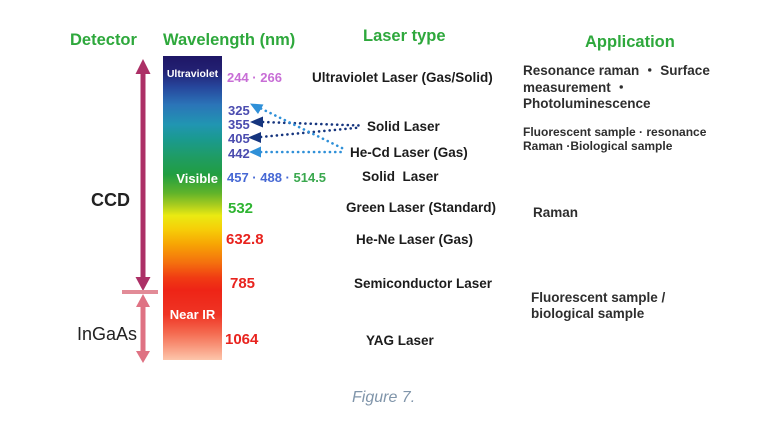 This screenshot has height=437, width=768. Describe the element at coordinates (296, 152) in the screenshot. I see `hecd-laser-442-pointer` at that location.